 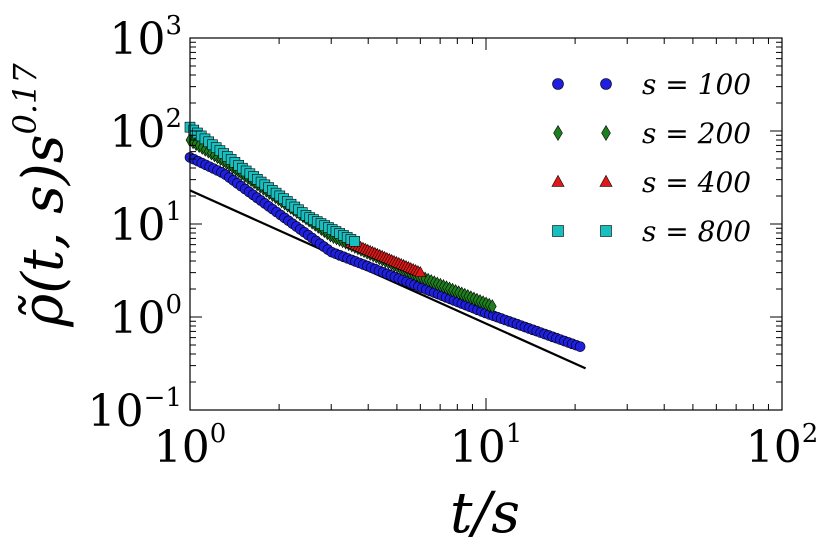 I want to click on y-tick-label: 10¹, so click(x=145, y=224).